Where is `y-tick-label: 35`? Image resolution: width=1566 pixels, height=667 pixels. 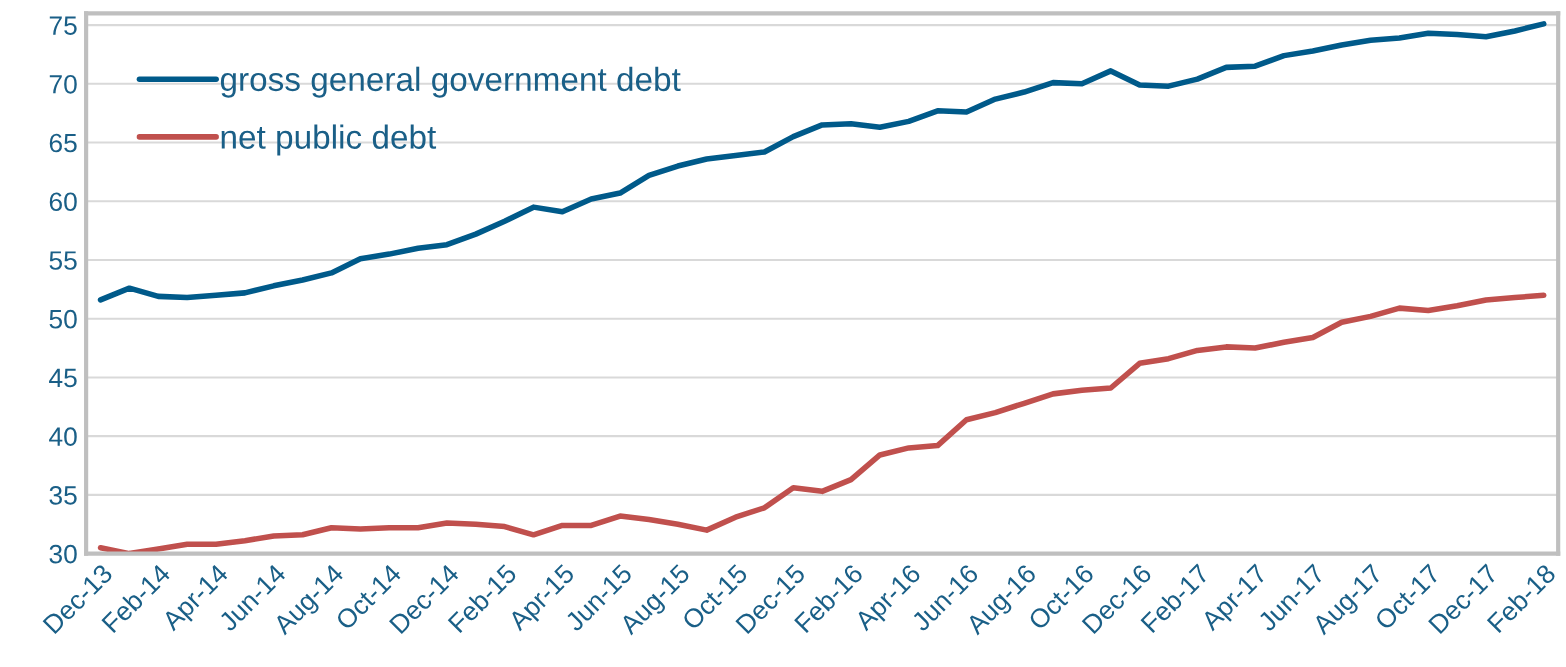
y-tick-label: 35 is located at coordinates (63, 495).